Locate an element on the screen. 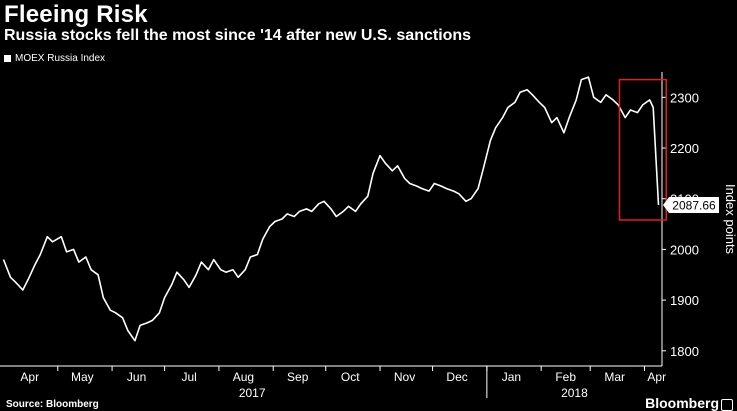 This screenshot has height=411, width=737. year-label: 2017 is located at coordinates (252, 393).